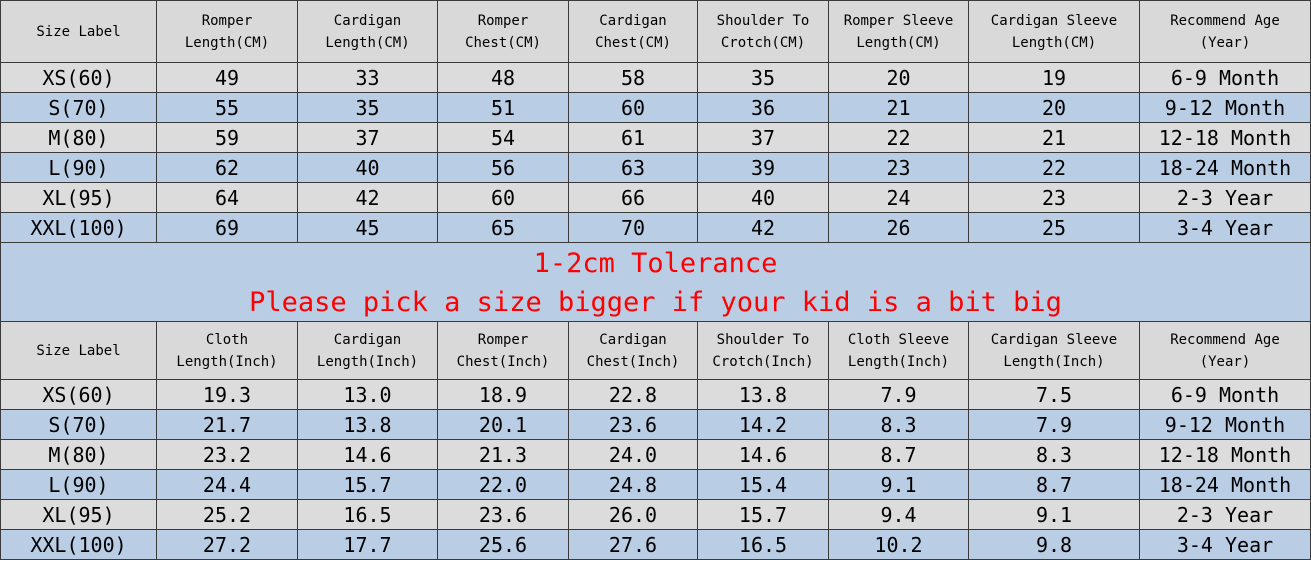 The image size is (1311, 562). I want to click on data-cell: 49, so click(227, 78).